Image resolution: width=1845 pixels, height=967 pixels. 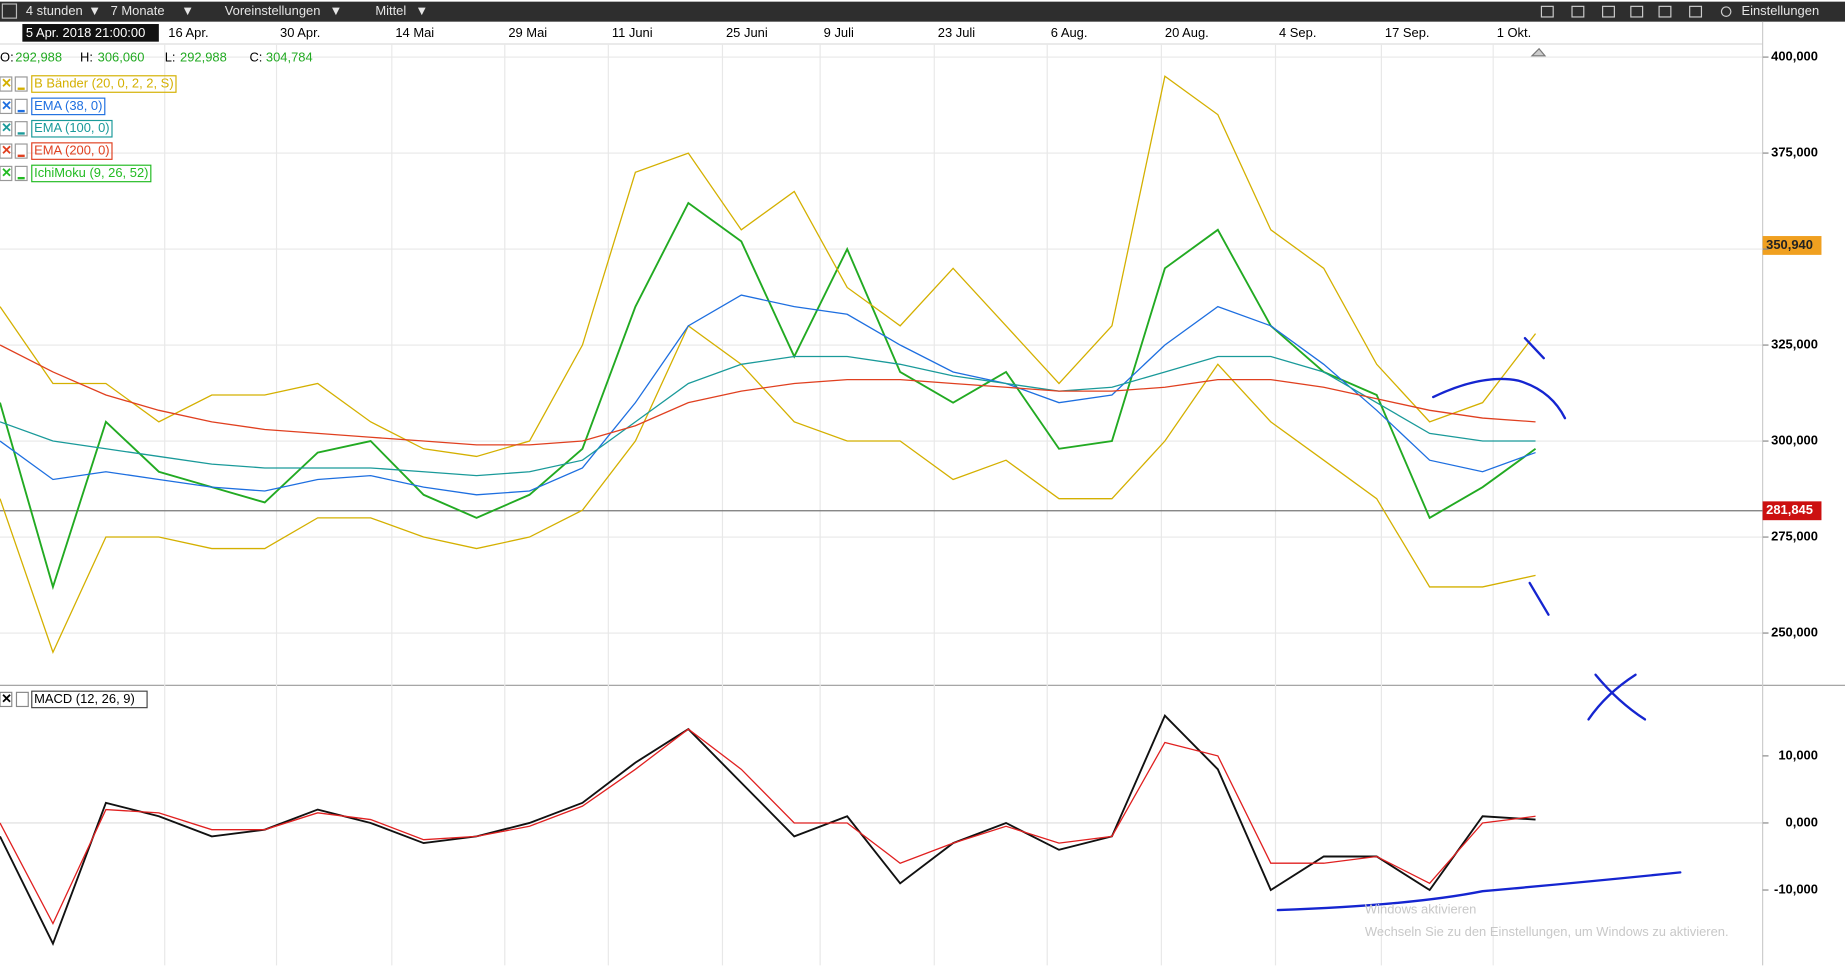 I want to click on watermark-title: Windows aktivieren, so click(x=1420, y=908).